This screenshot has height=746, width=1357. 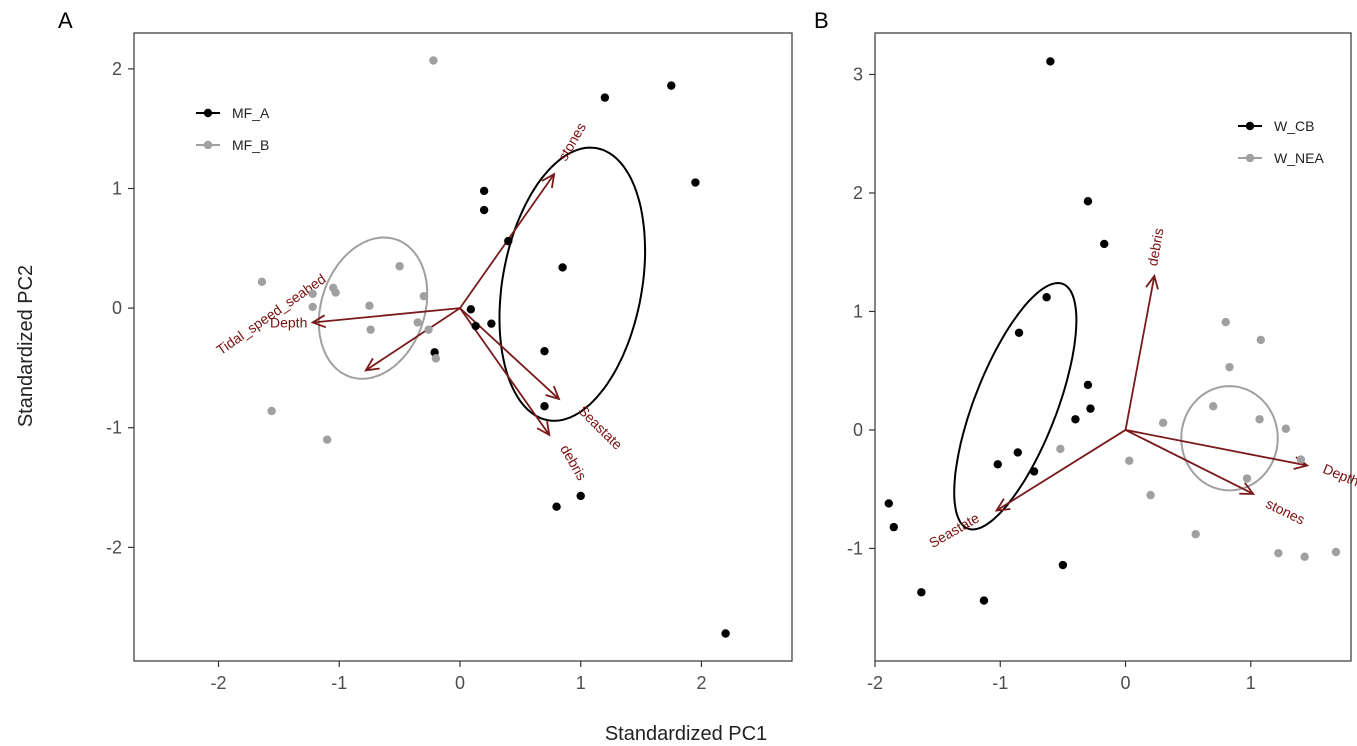 I want to click on legend-label: W_NEA, so click(x=1299, y=158).